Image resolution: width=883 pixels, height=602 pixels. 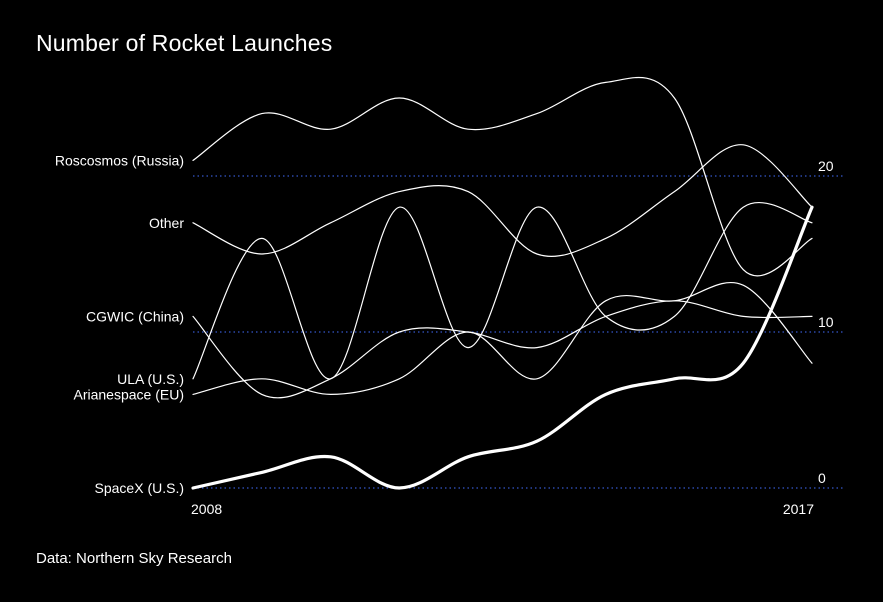 I want to click on y-tick-label-10: 10, so click(x=826, y=322).